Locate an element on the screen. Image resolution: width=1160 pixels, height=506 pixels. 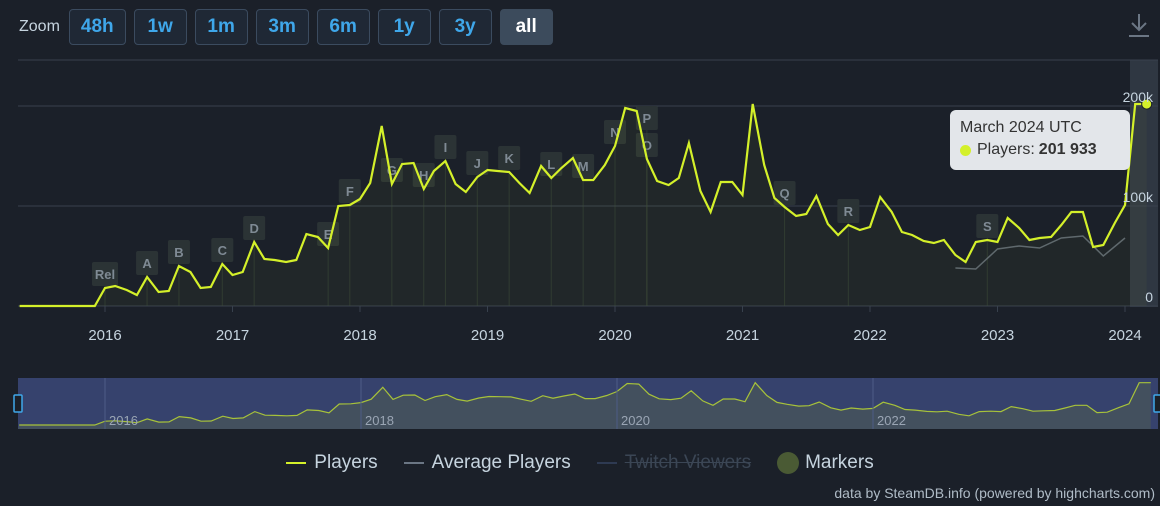
legend-markers: Markers is located at coordinates (825, 463).